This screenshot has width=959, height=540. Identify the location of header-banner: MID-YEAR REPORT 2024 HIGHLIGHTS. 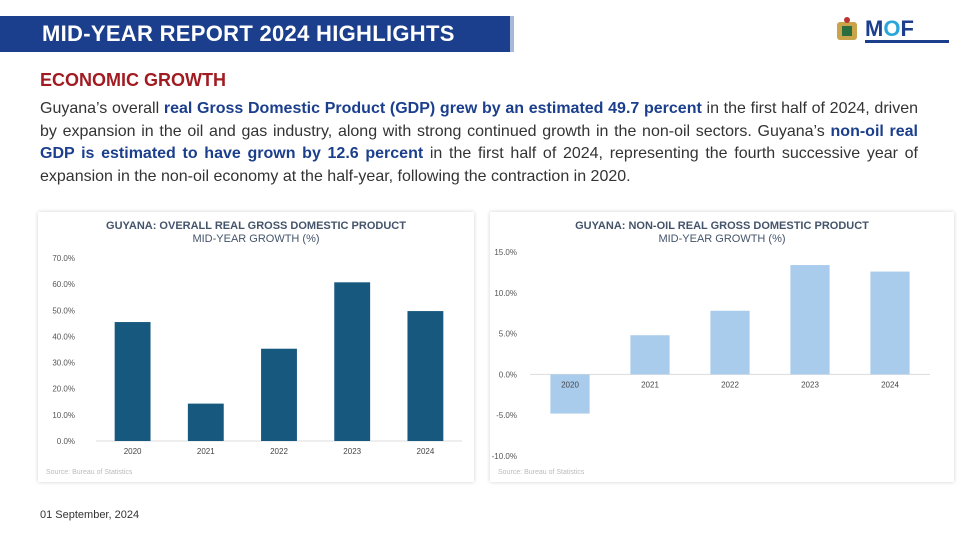
(257, 34).